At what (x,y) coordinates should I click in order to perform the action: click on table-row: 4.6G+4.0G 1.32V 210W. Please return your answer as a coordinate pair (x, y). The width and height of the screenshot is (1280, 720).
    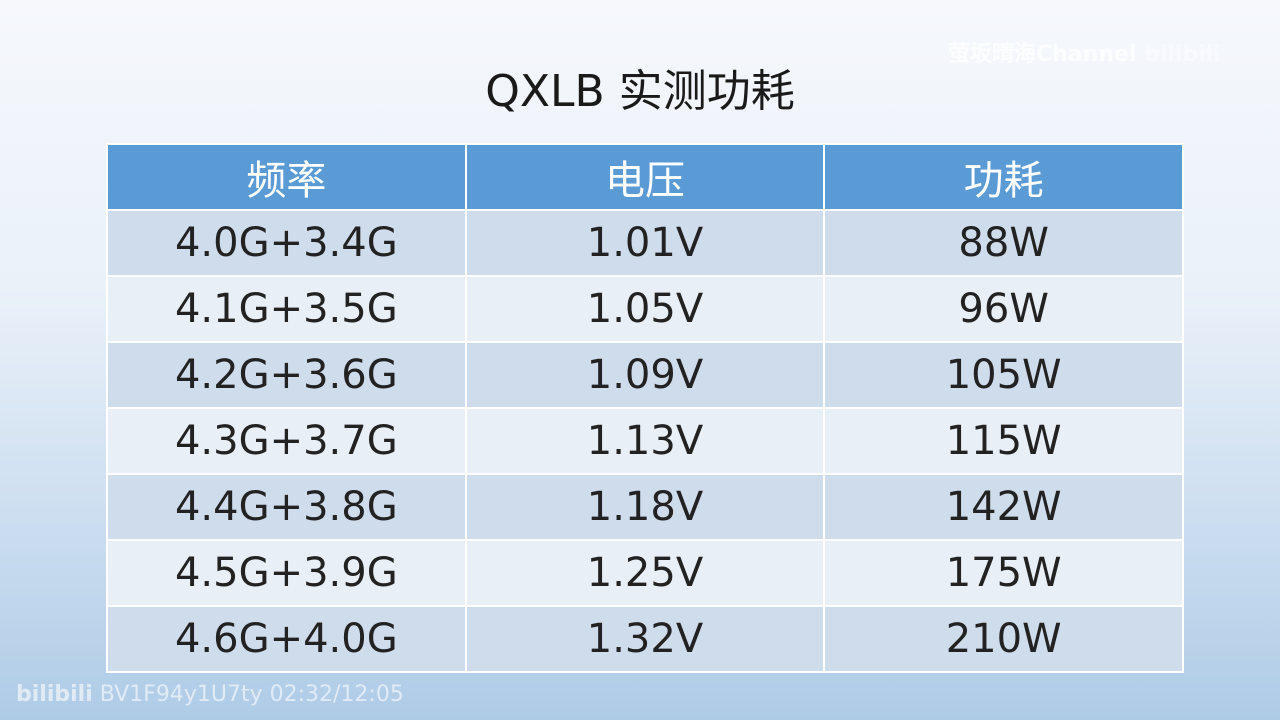
    Looking at the image, I should click on (645, 639).